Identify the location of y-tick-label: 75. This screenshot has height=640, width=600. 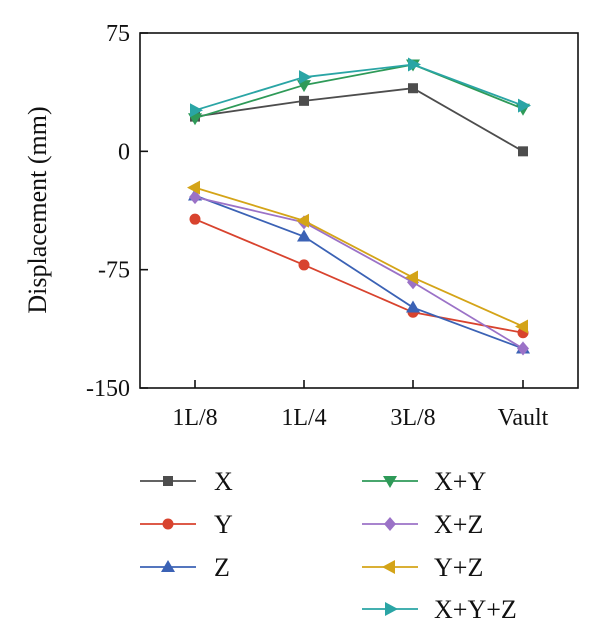
(118, 34).